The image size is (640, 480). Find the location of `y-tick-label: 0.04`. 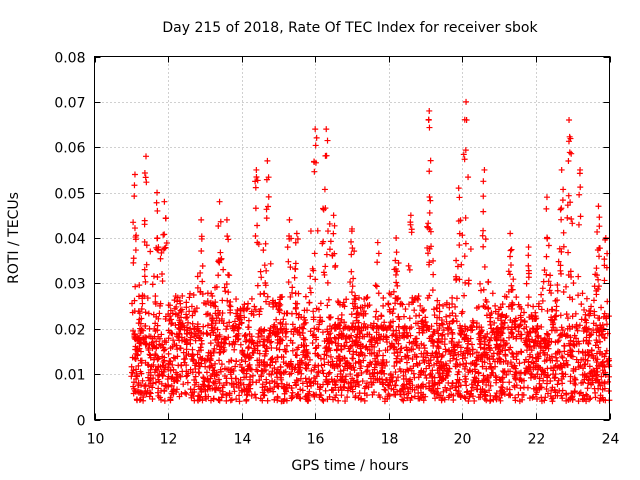

y-tick-label: 0.04 is located at coordinates (69, 240).